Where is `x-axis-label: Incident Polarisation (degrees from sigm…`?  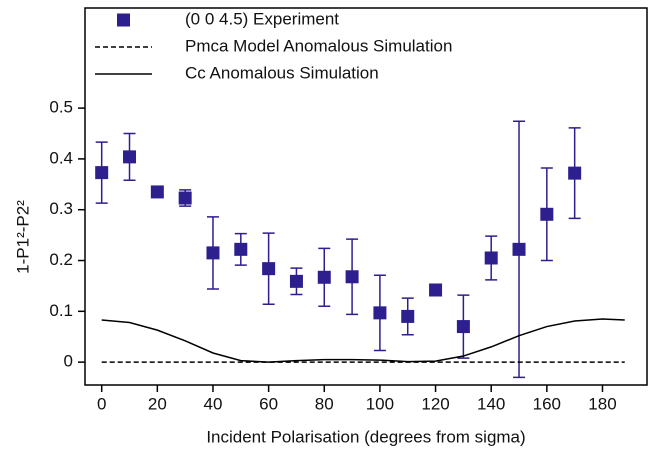 x-axis-label: Incident Polarisation (degrees from sigm… is located at coordinates (365, 436).